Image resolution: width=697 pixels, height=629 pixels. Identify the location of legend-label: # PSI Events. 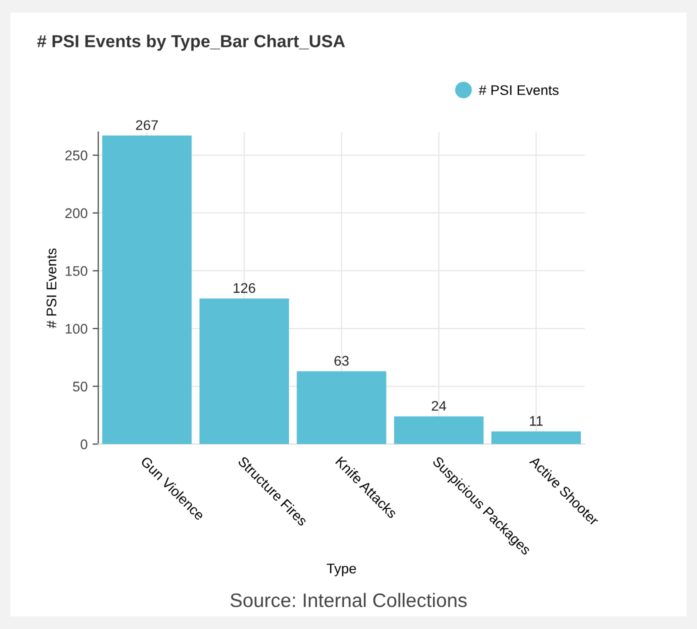
(518, 90).